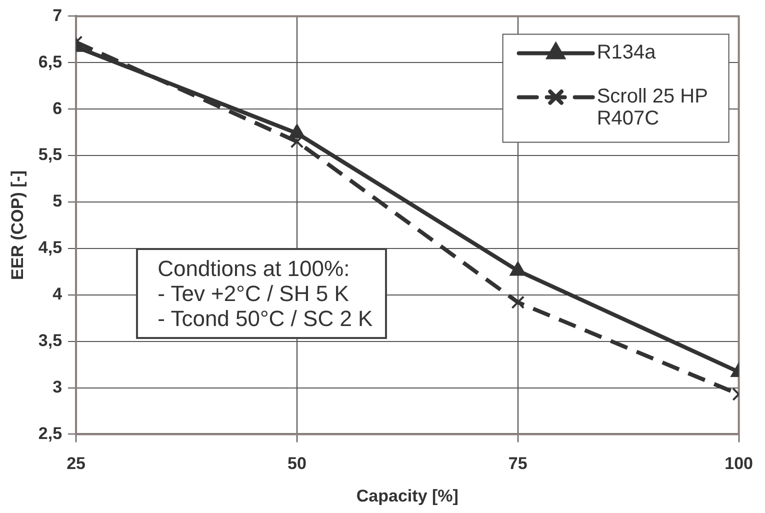 The image size is (765, 513). What do you see at coordinates (50, 248) in the screenshot?
I see `y-tick-label: 4,5` at bounding box center [50, 248].